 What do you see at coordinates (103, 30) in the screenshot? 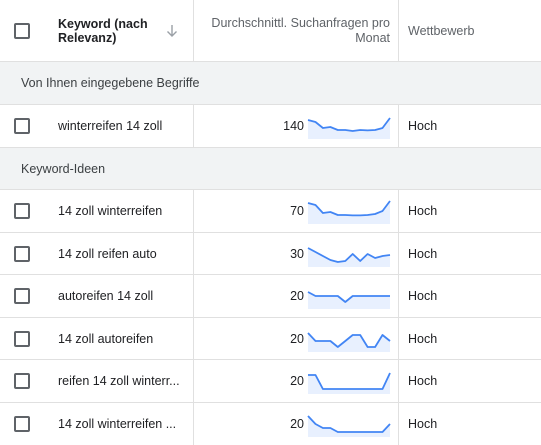
I see `keyword-header-label: Keyword (nach Relevanz)` at bounding box center [103, 30].